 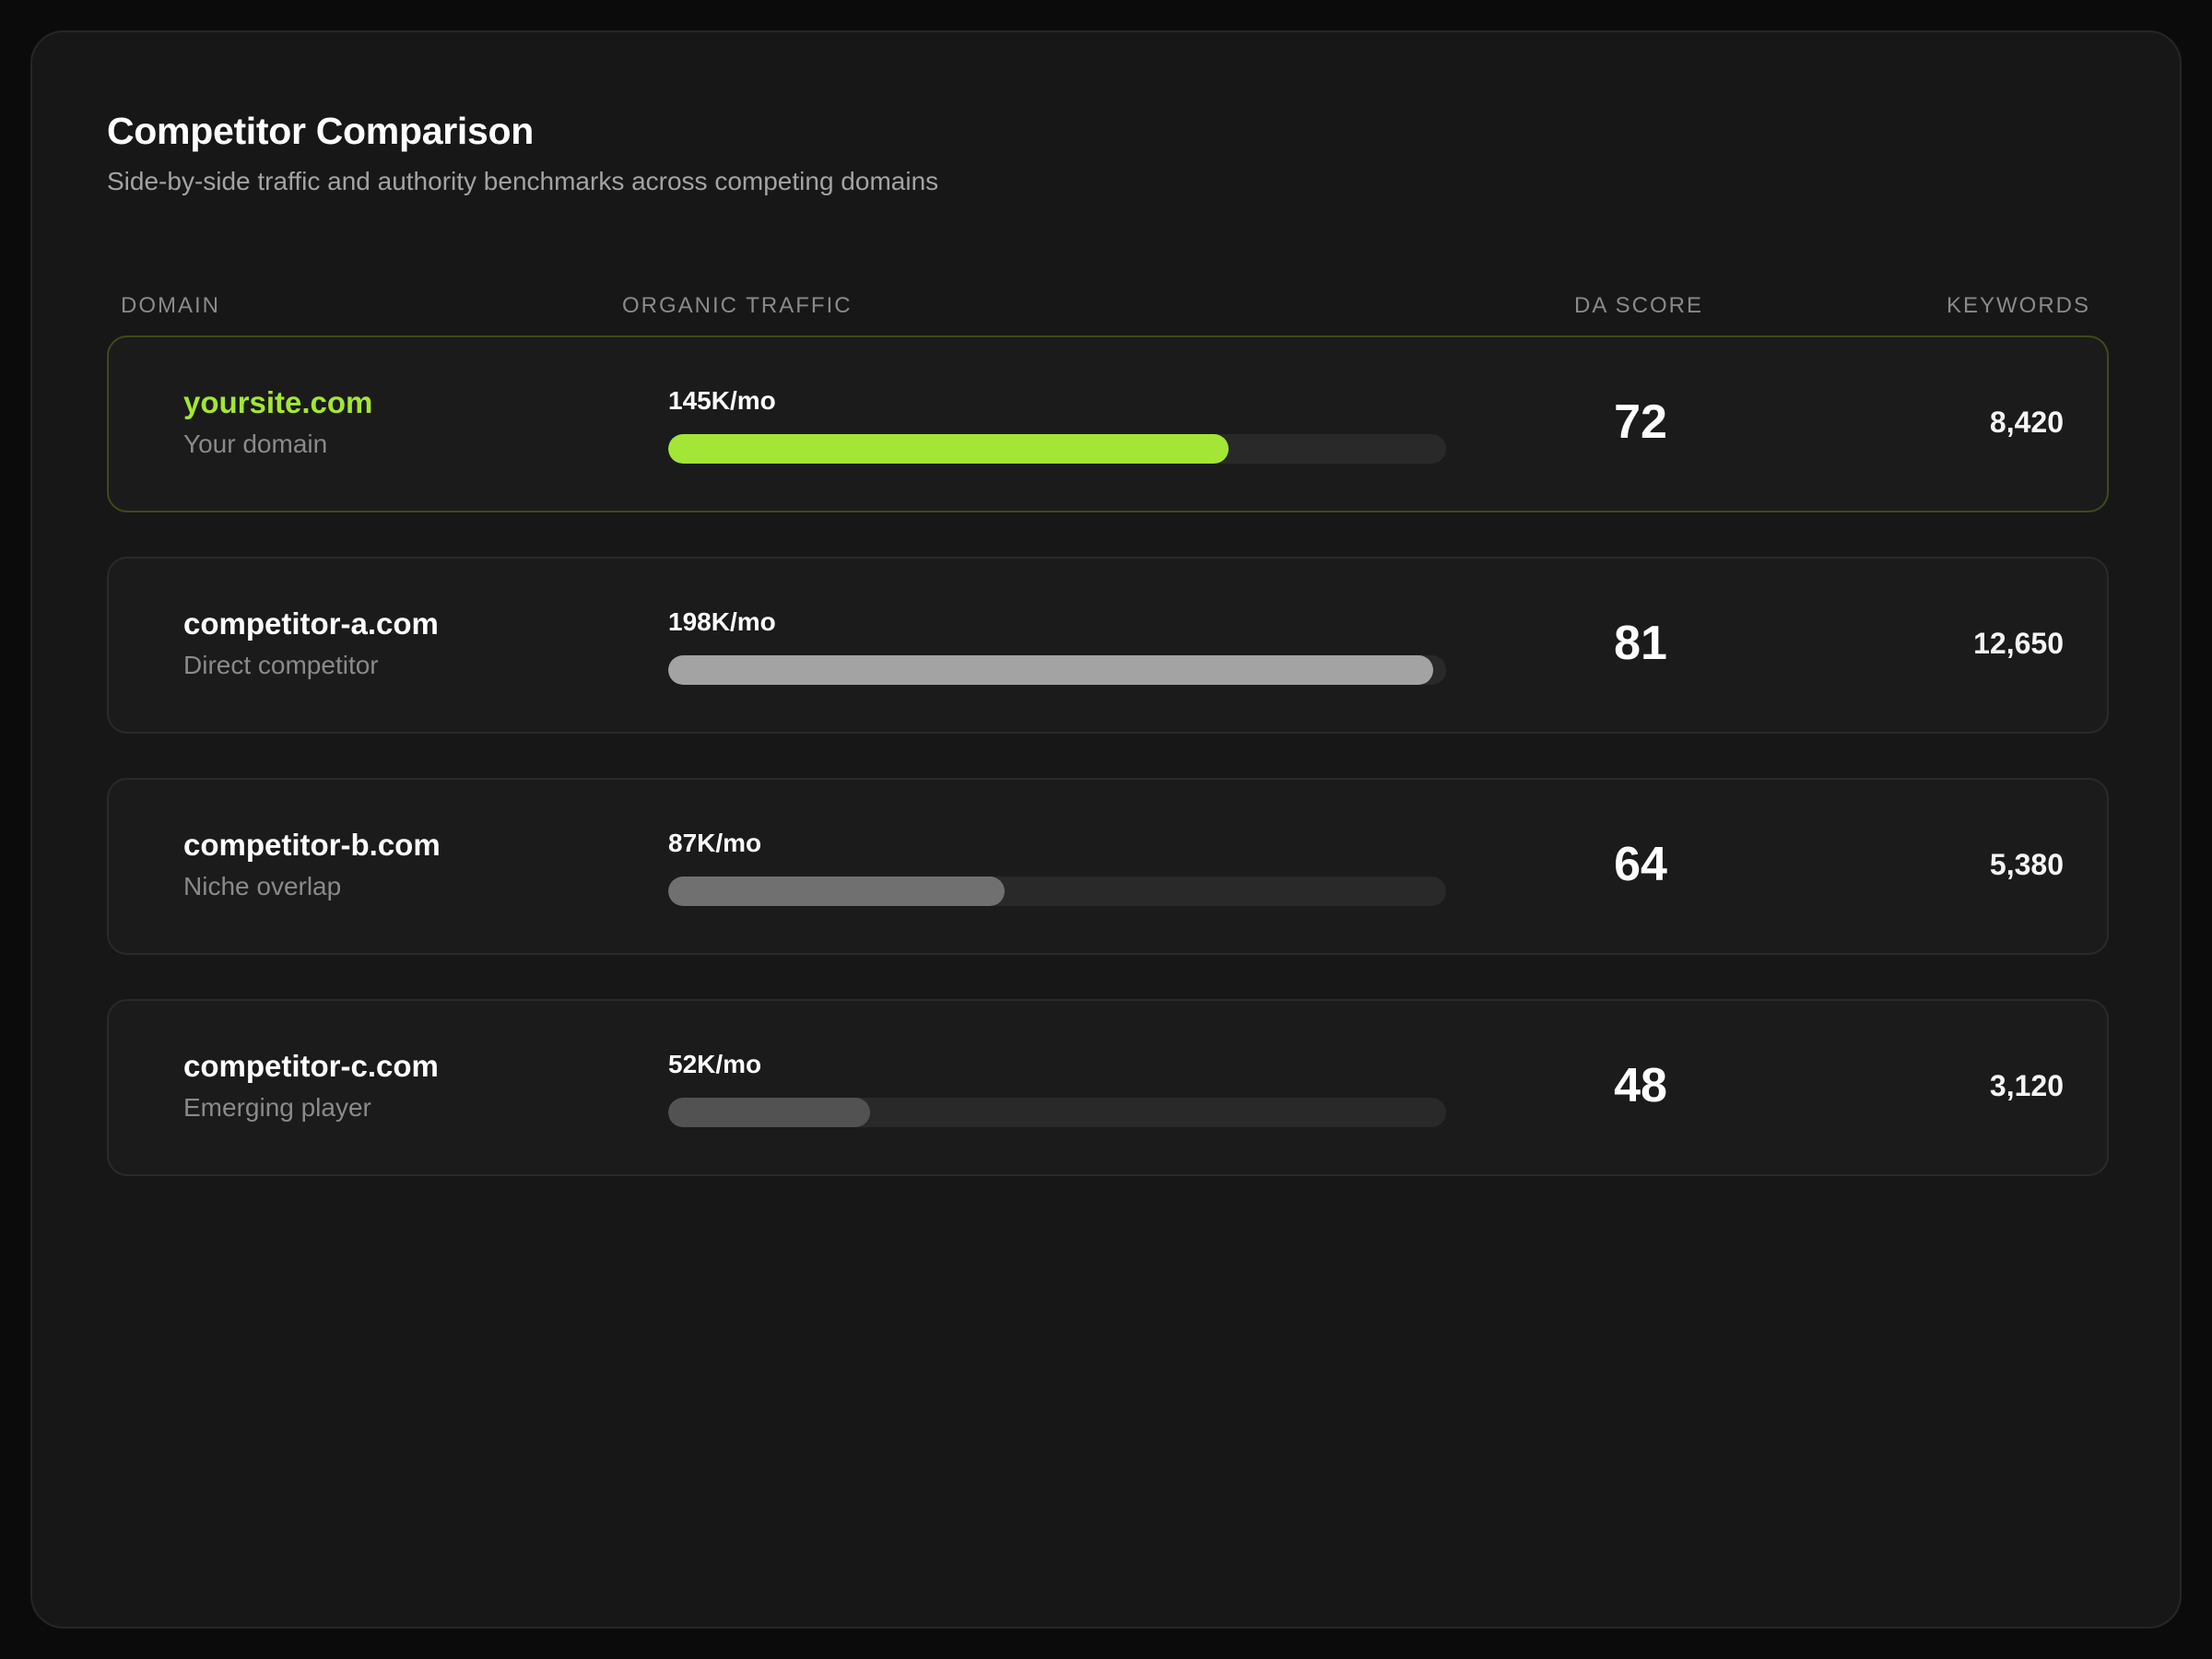 I want to click on domain-name: competitor-a.com, so click(x=311, y=623).